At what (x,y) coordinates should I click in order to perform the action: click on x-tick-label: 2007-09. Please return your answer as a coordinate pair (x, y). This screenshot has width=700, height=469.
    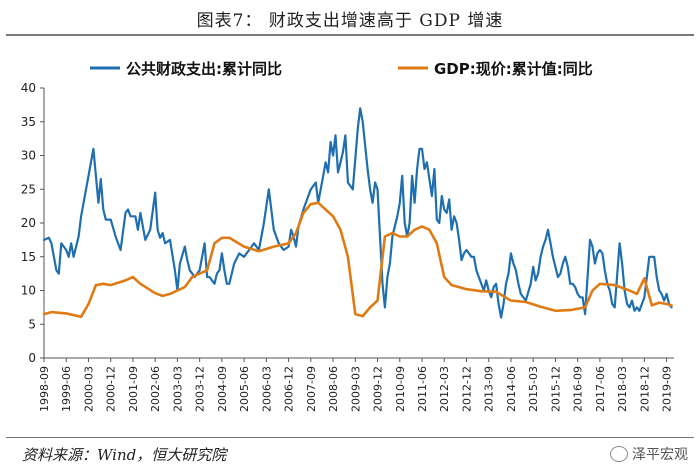
    Looking at the image, I should click on (311, 389).